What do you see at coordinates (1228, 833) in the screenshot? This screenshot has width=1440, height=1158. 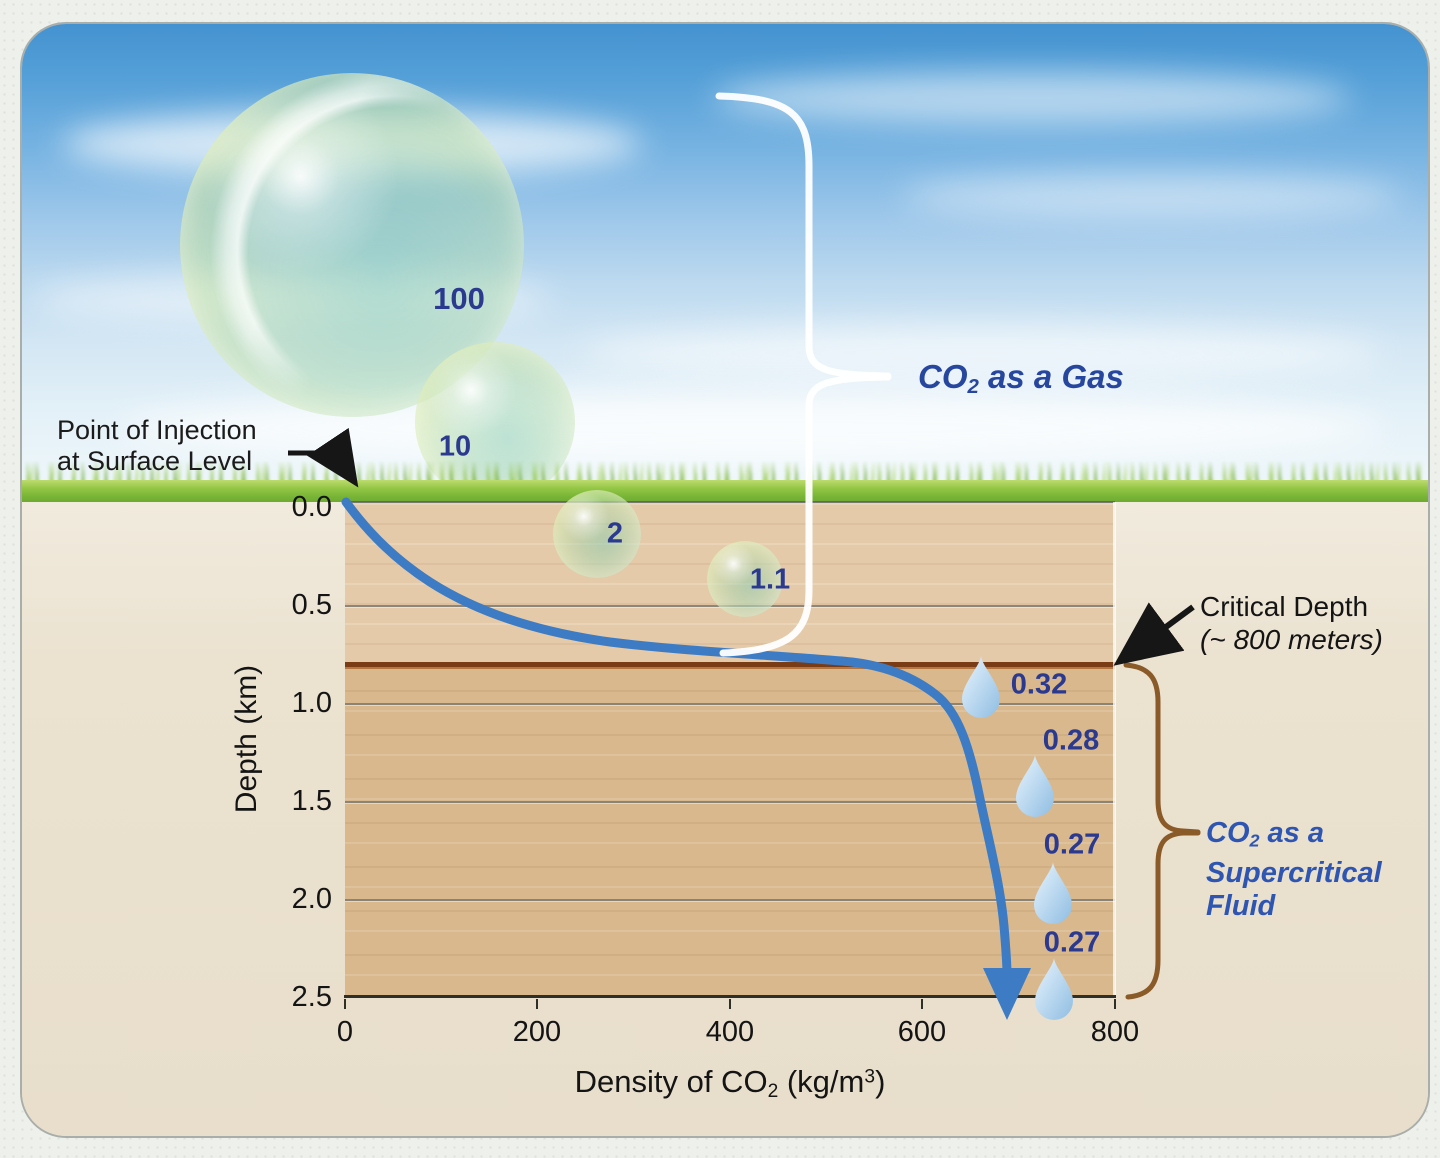 I see `supercritical-label-co: CO` at bounding box center [1228, 833].